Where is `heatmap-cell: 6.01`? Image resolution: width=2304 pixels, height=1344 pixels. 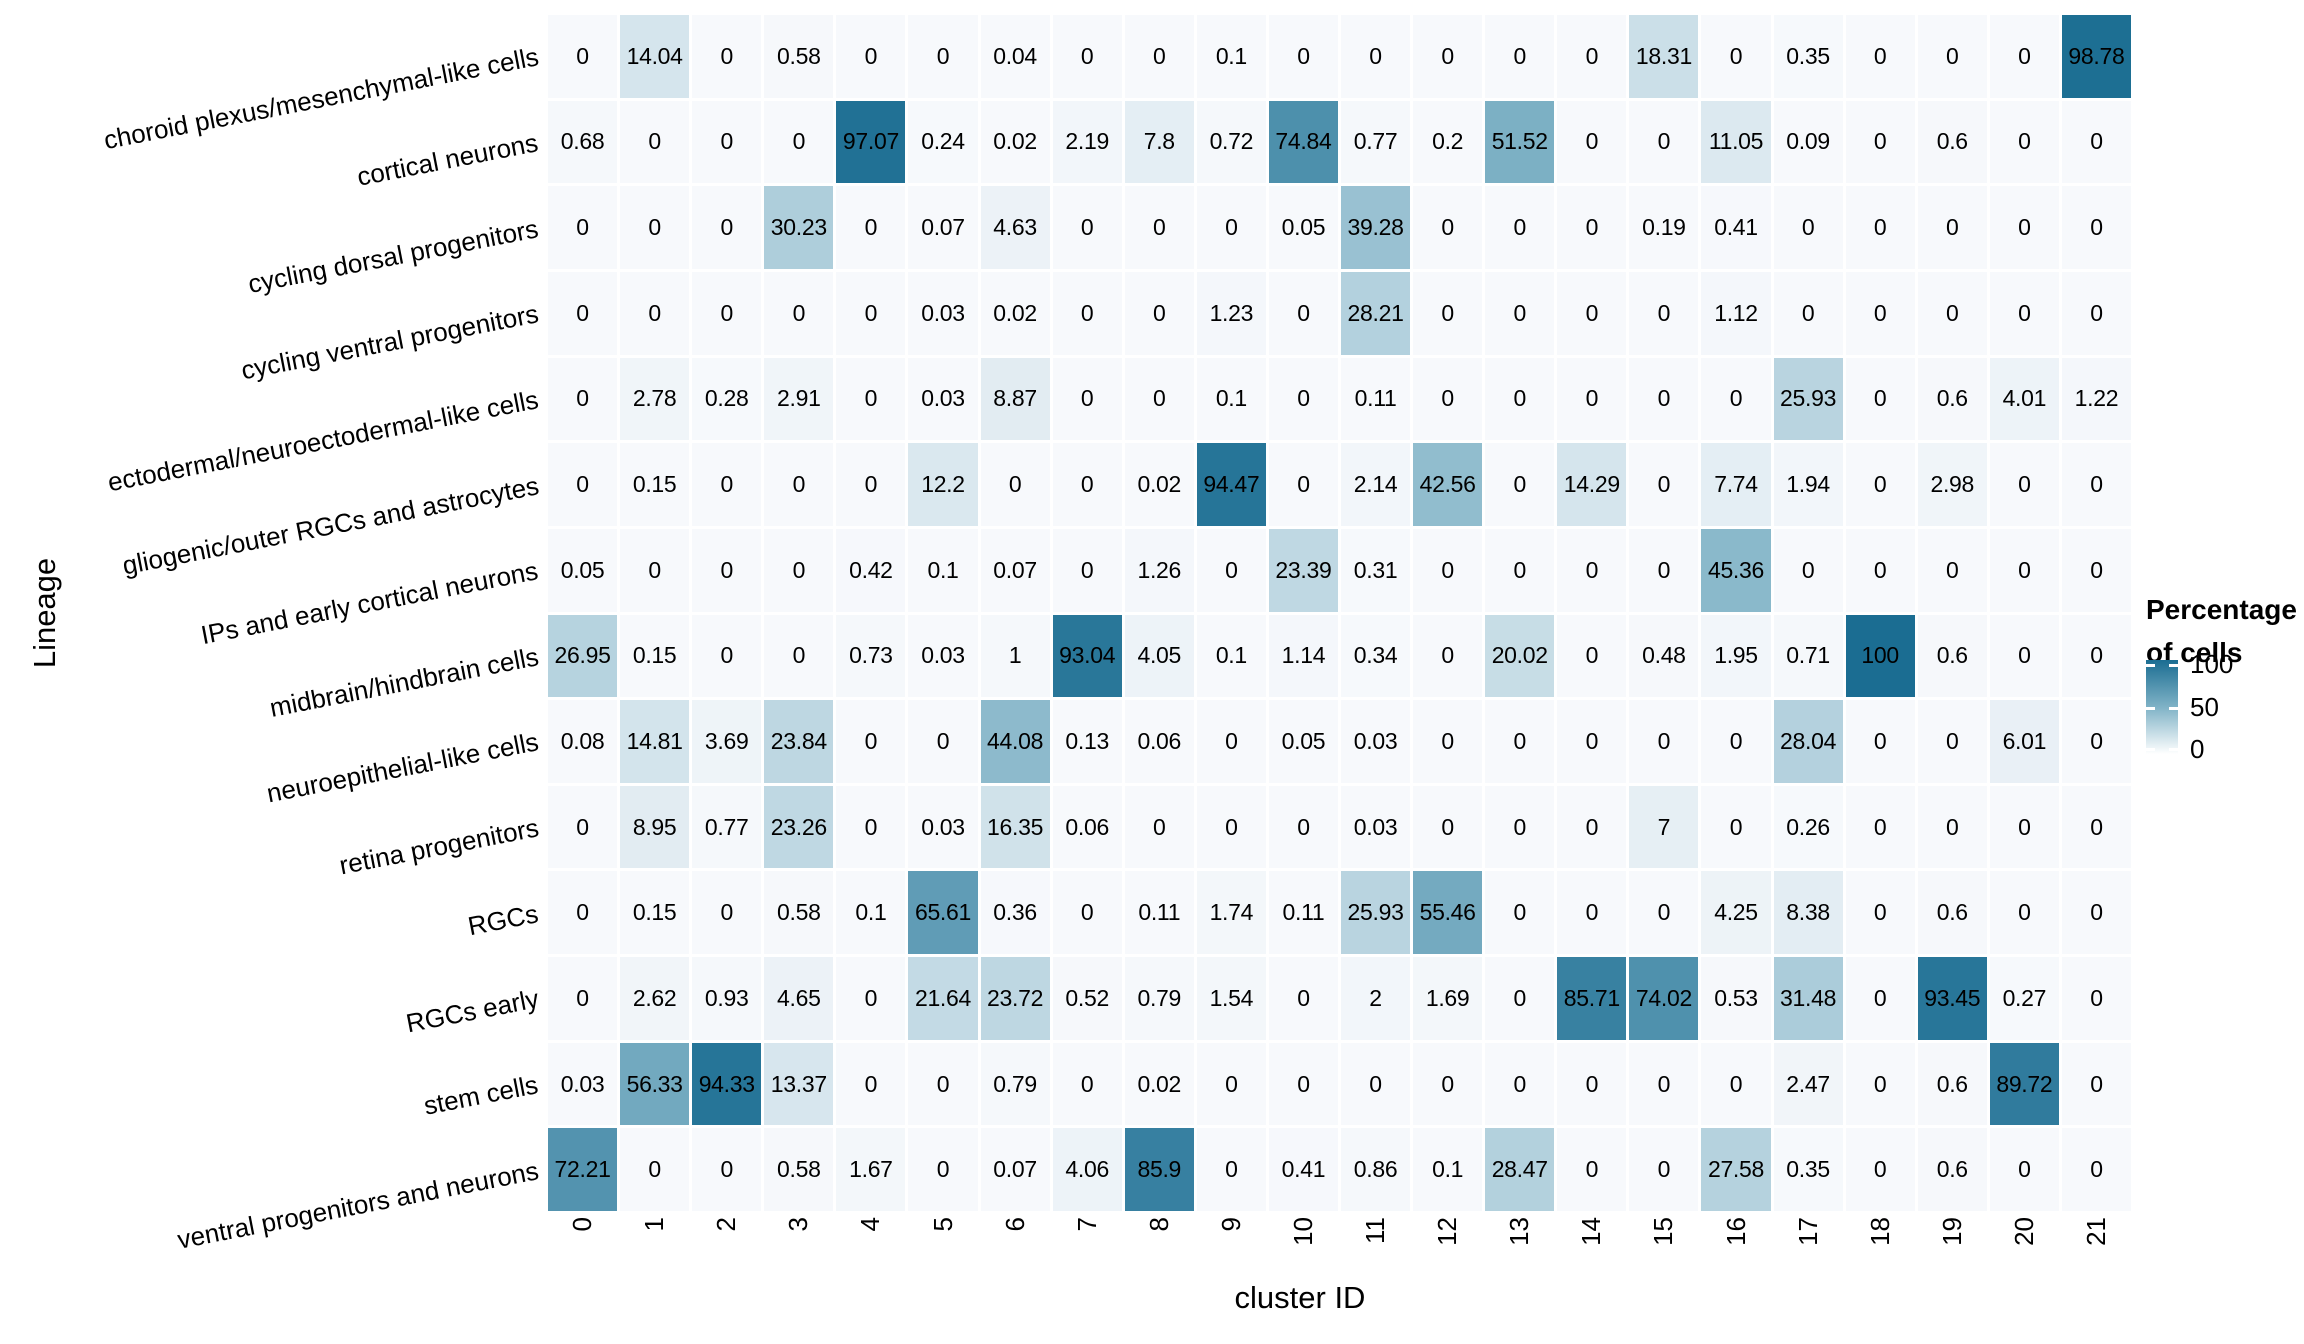
heatmap-cell: 6.01 is located at coordinates (2024, 741).